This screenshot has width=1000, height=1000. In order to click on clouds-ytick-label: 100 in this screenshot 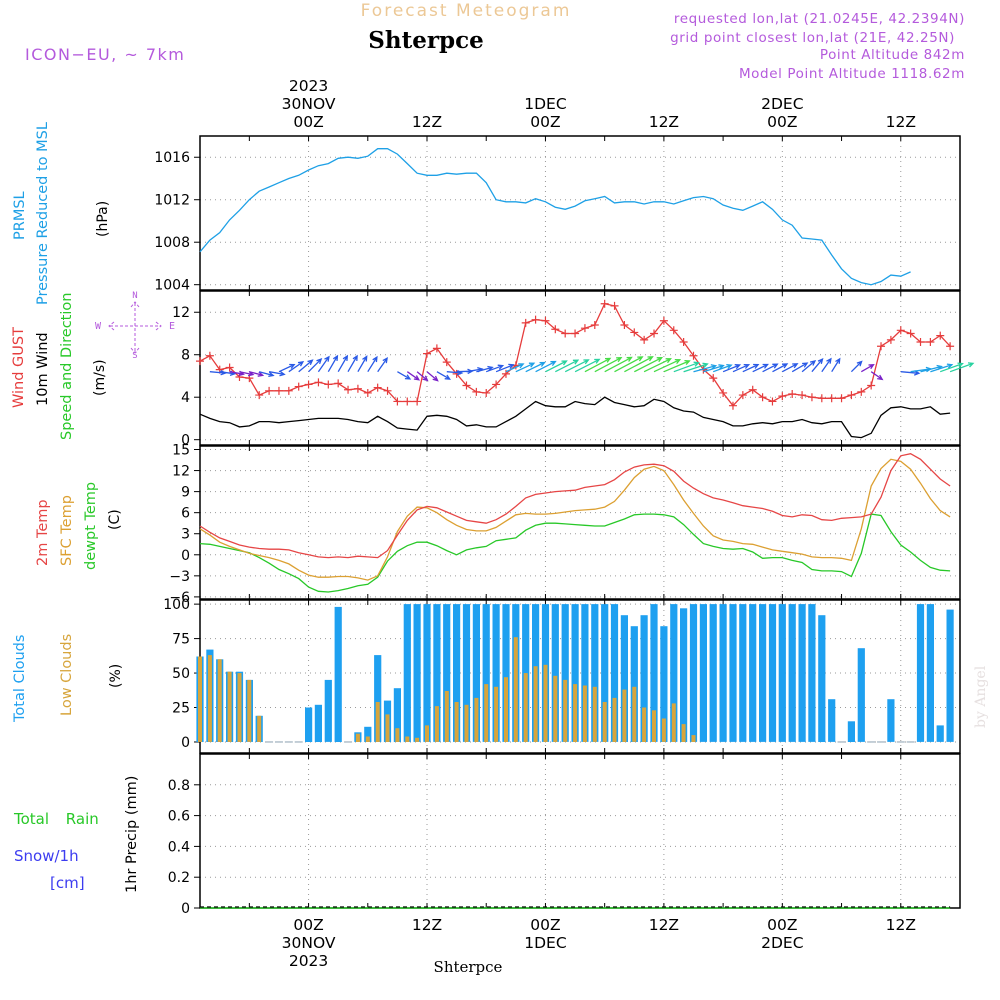, I will do `click(176, 605)`.